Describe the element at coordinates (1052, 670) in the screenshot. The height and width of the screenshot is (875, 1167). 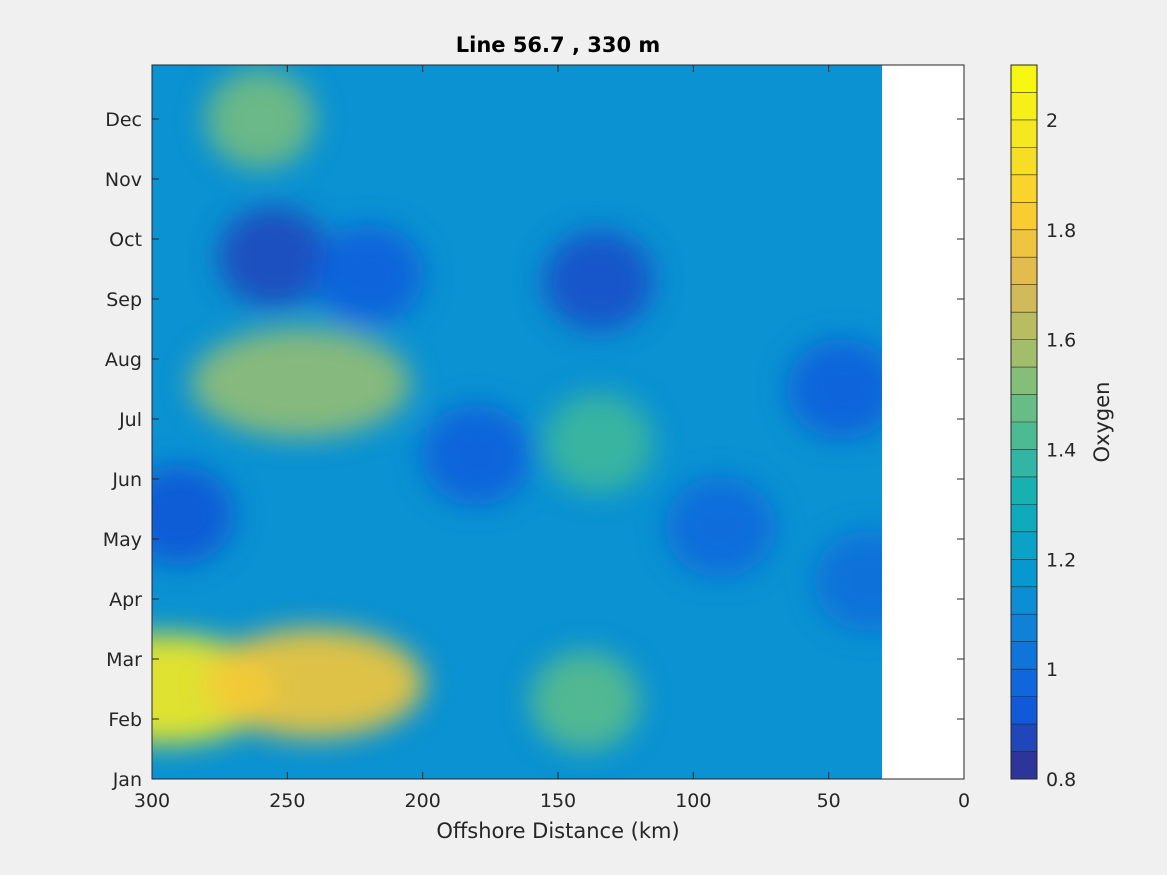
I see `colorbar-tick-label: 1` at that location.